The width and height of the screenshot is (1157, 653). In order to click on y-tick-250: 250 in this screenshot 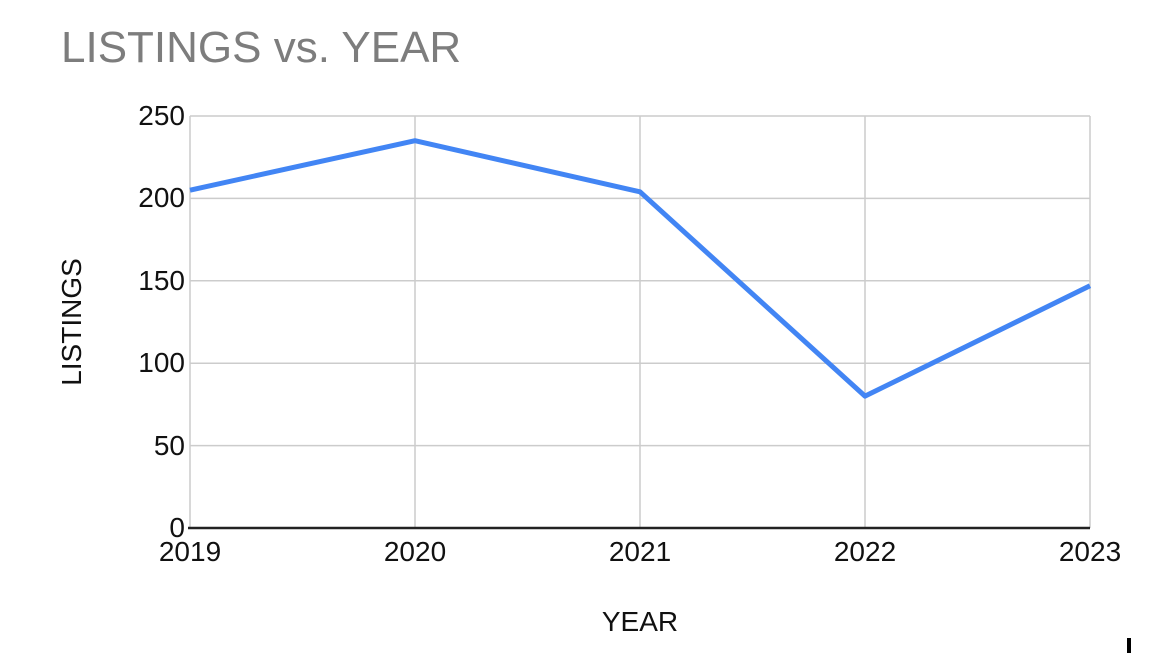, I will do `click(161, 115)`.